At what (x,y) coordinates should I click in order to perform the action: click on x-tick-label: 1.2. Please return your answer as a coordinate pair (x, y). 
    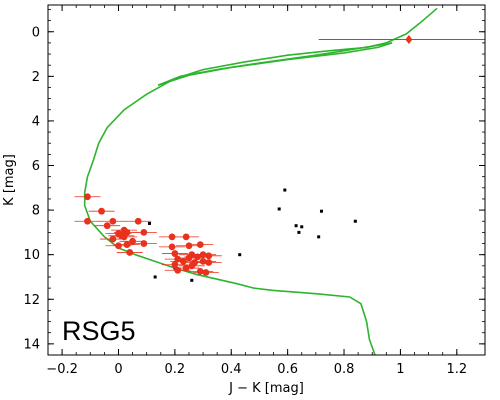
    Looking at the image, I should click on (456, 369).